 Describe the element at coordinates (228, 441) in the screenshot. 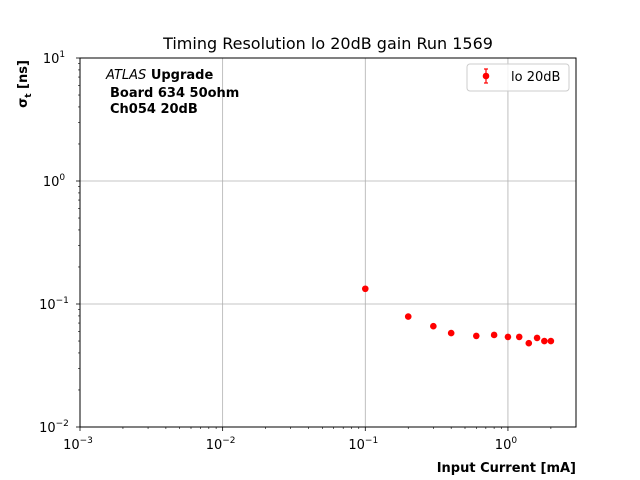

I see `x-tick-exponent: −2` at that location.